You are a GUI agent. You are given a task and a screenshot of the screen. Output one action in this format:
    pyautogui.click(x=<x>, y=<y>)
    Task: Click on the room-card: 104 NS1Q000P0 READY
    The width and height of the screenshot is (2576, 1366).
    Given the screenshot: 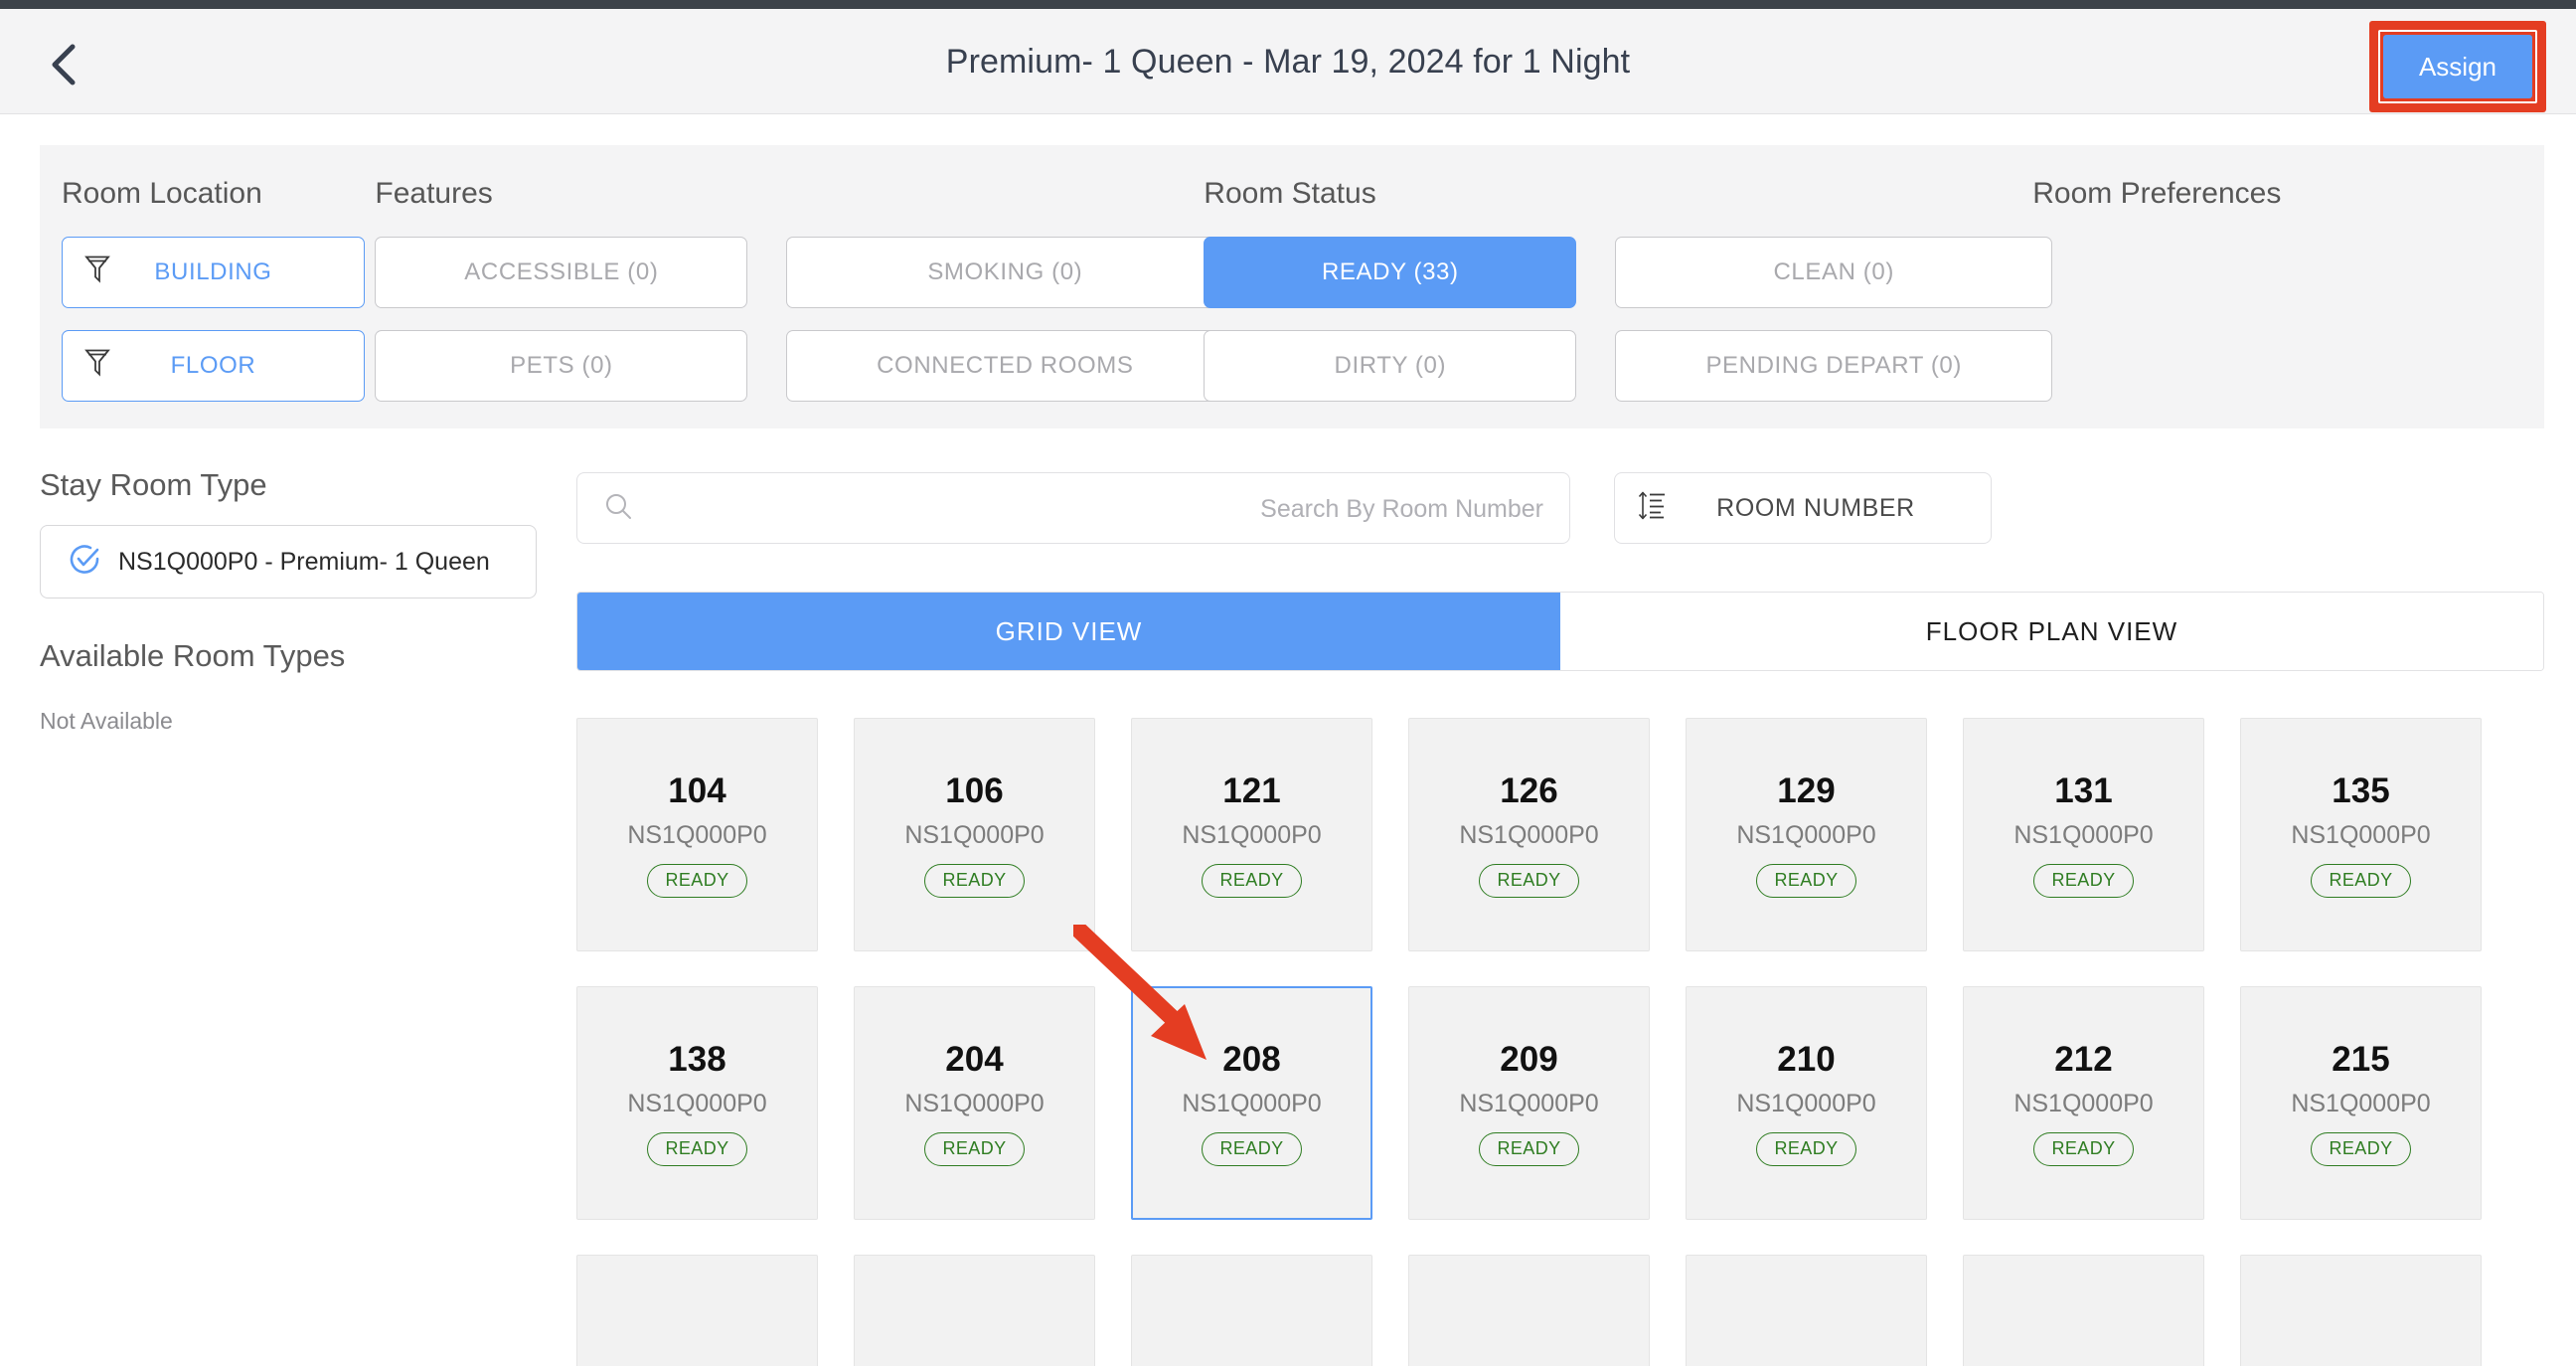 What is the action you would take?
    pyautogui.click(x=697, y=834)
    